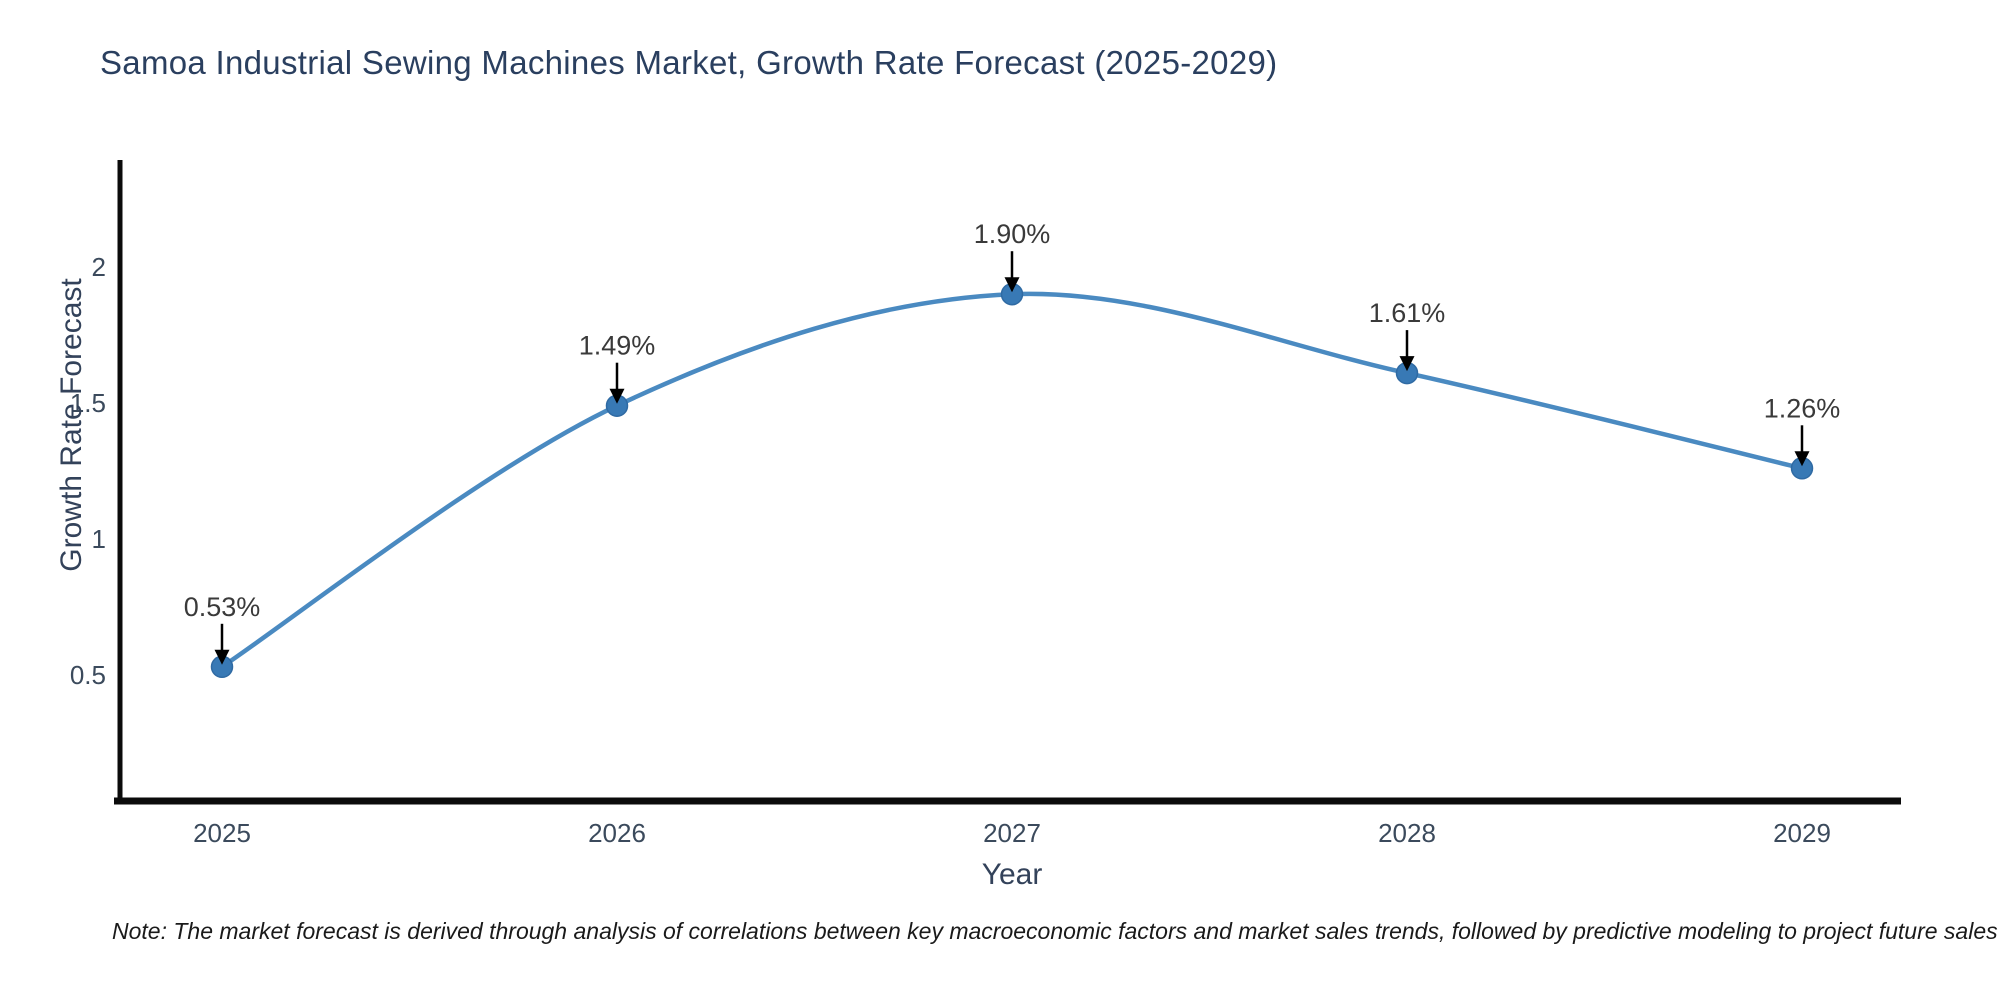 Image resolution: width=2000 pixels, height=1000 pixels. What do you see at coordinates (1802, 833) in the screenshot?
I see `x-tick-label: 2029` at bounding box center [1802, 833].